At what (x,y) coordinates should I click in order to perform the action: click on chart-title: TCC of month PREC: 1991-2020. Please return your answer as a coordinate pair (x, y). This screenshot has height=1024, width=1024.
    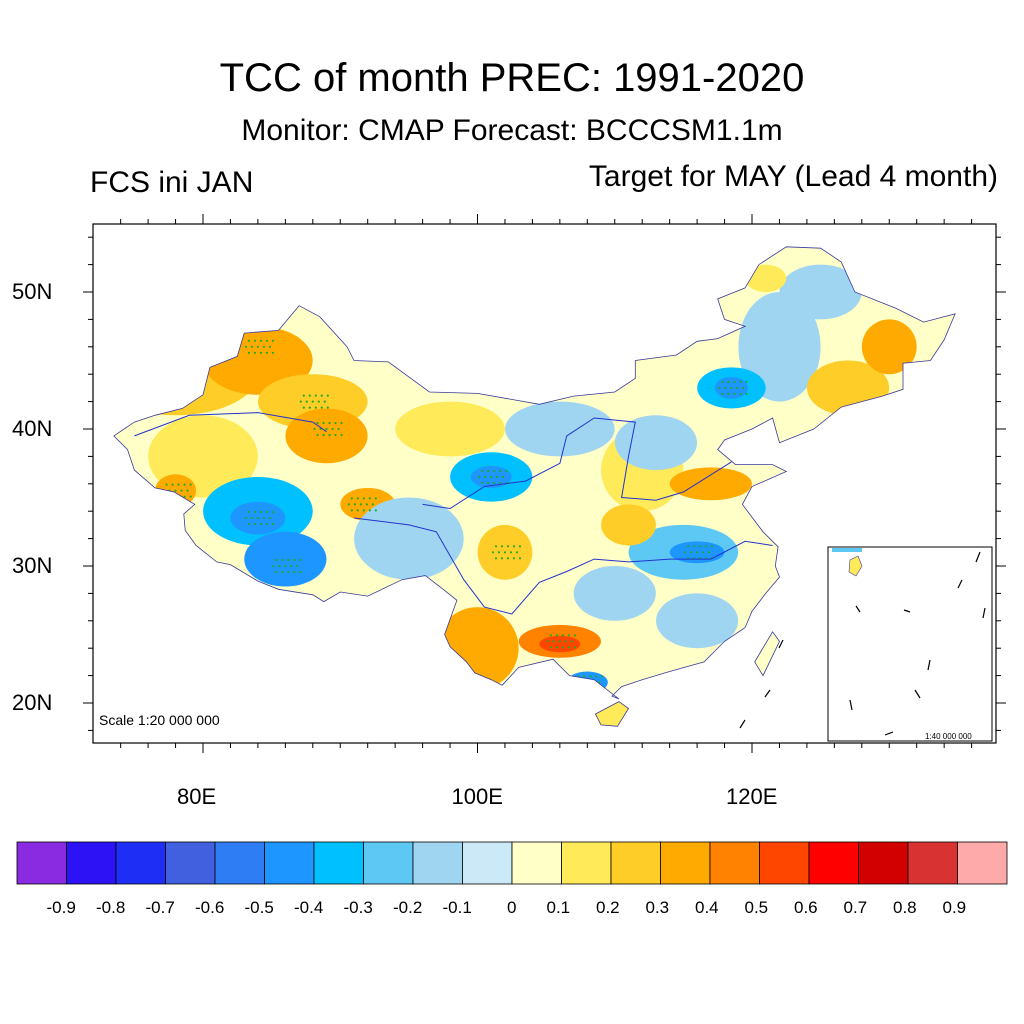
    Looking at the image, I should click on (512, 78).